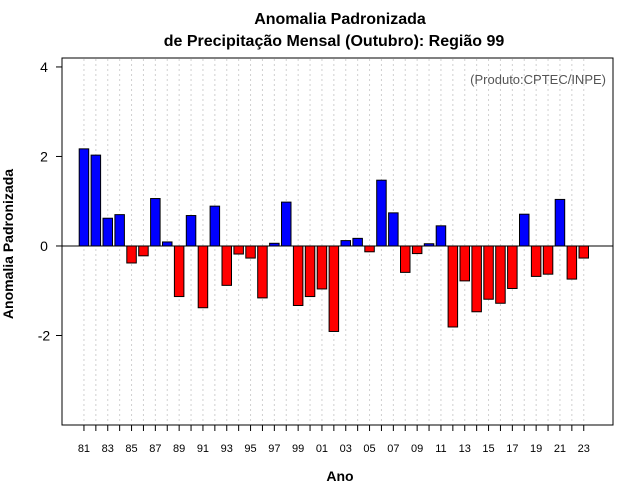  What do you see at coordinates (584, 449) in the screenshot?
I see `x-tick-label: 23` at bounding box center [584, 449].